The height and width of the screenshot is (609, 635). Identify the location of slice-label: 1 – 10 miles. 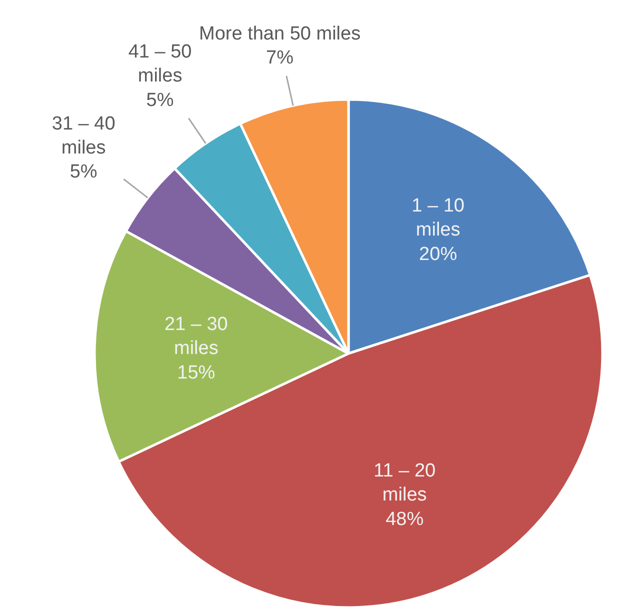
(438, 218).